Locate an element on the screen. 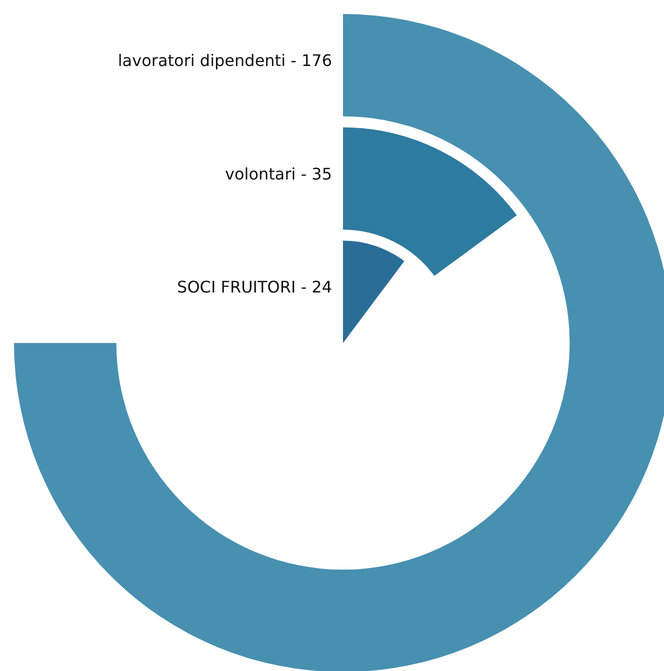 The width and height of the screenshot is (664, 671). data-label: 176 is located at coordinates (316, 60).